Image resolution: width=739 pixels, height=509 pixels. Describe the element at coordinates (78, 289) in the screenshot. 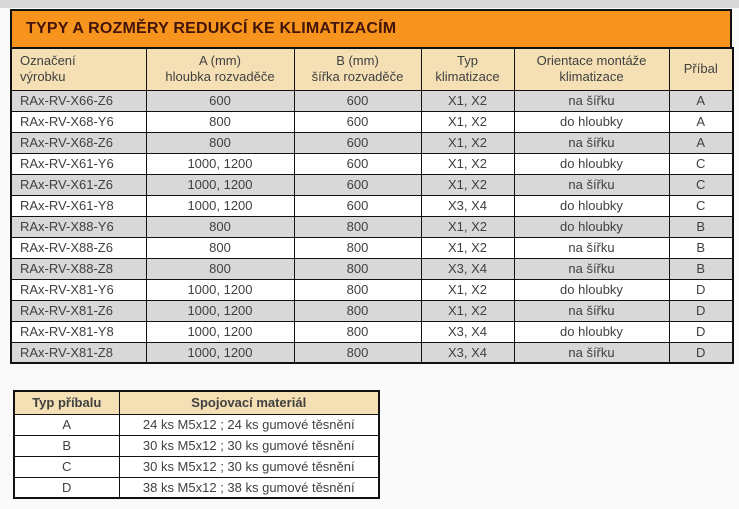

I see `table-cell: RAx-RV-X81-Y6` at that location.